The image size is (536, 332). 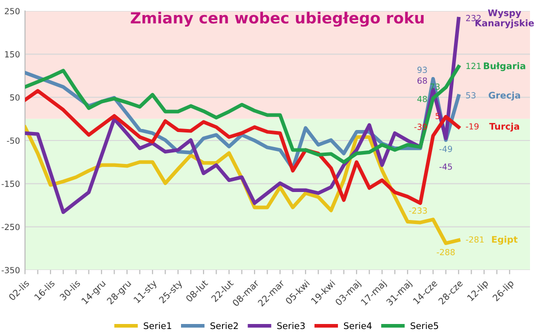 I want to click on annotation: Egipt, so click(x=505, y=240).